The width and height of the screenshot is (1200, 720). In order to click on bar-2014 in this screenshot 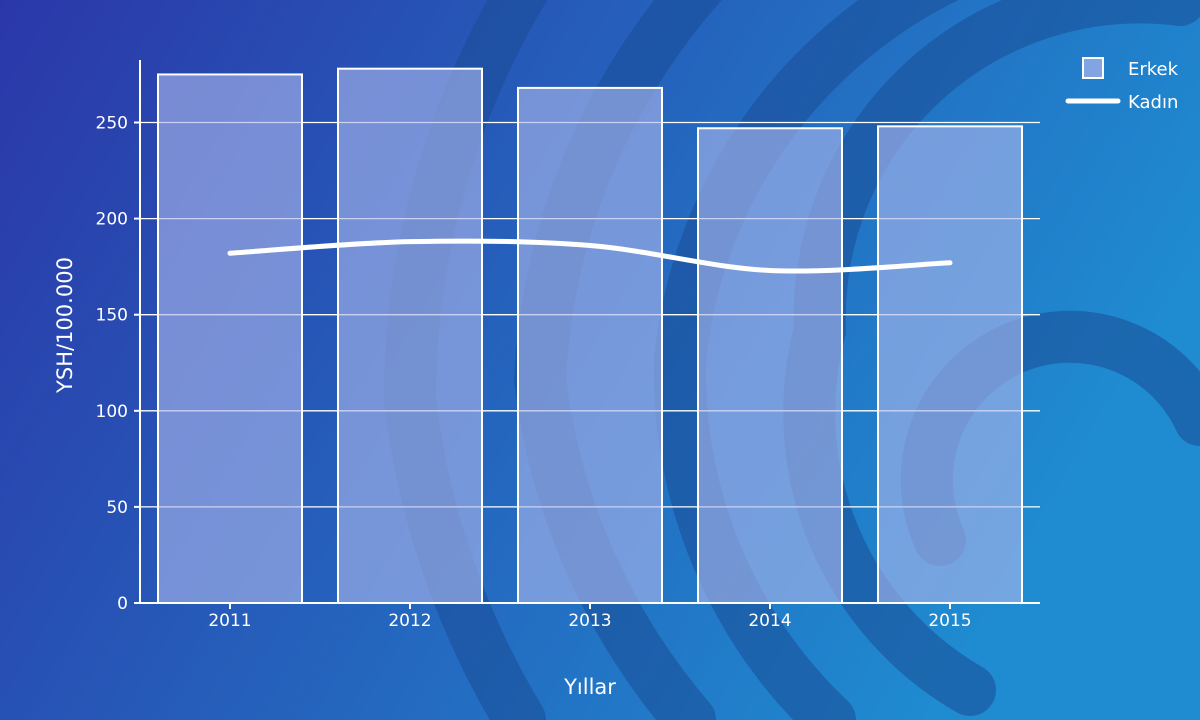, I will do `click(770, 366)`.